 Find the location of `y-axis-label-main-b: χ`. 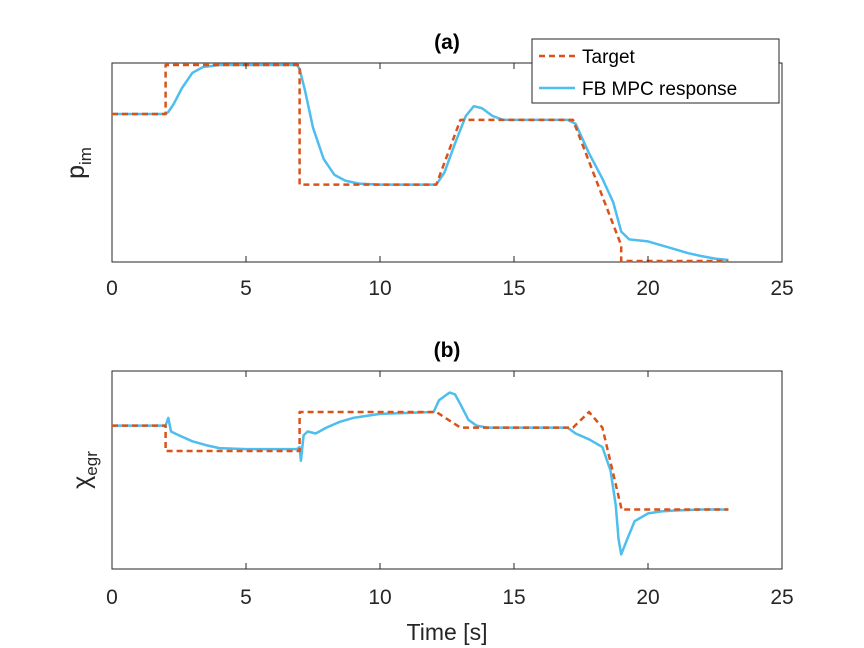

y-axis-label-main-b: χ is located at coordinates (82, 482).